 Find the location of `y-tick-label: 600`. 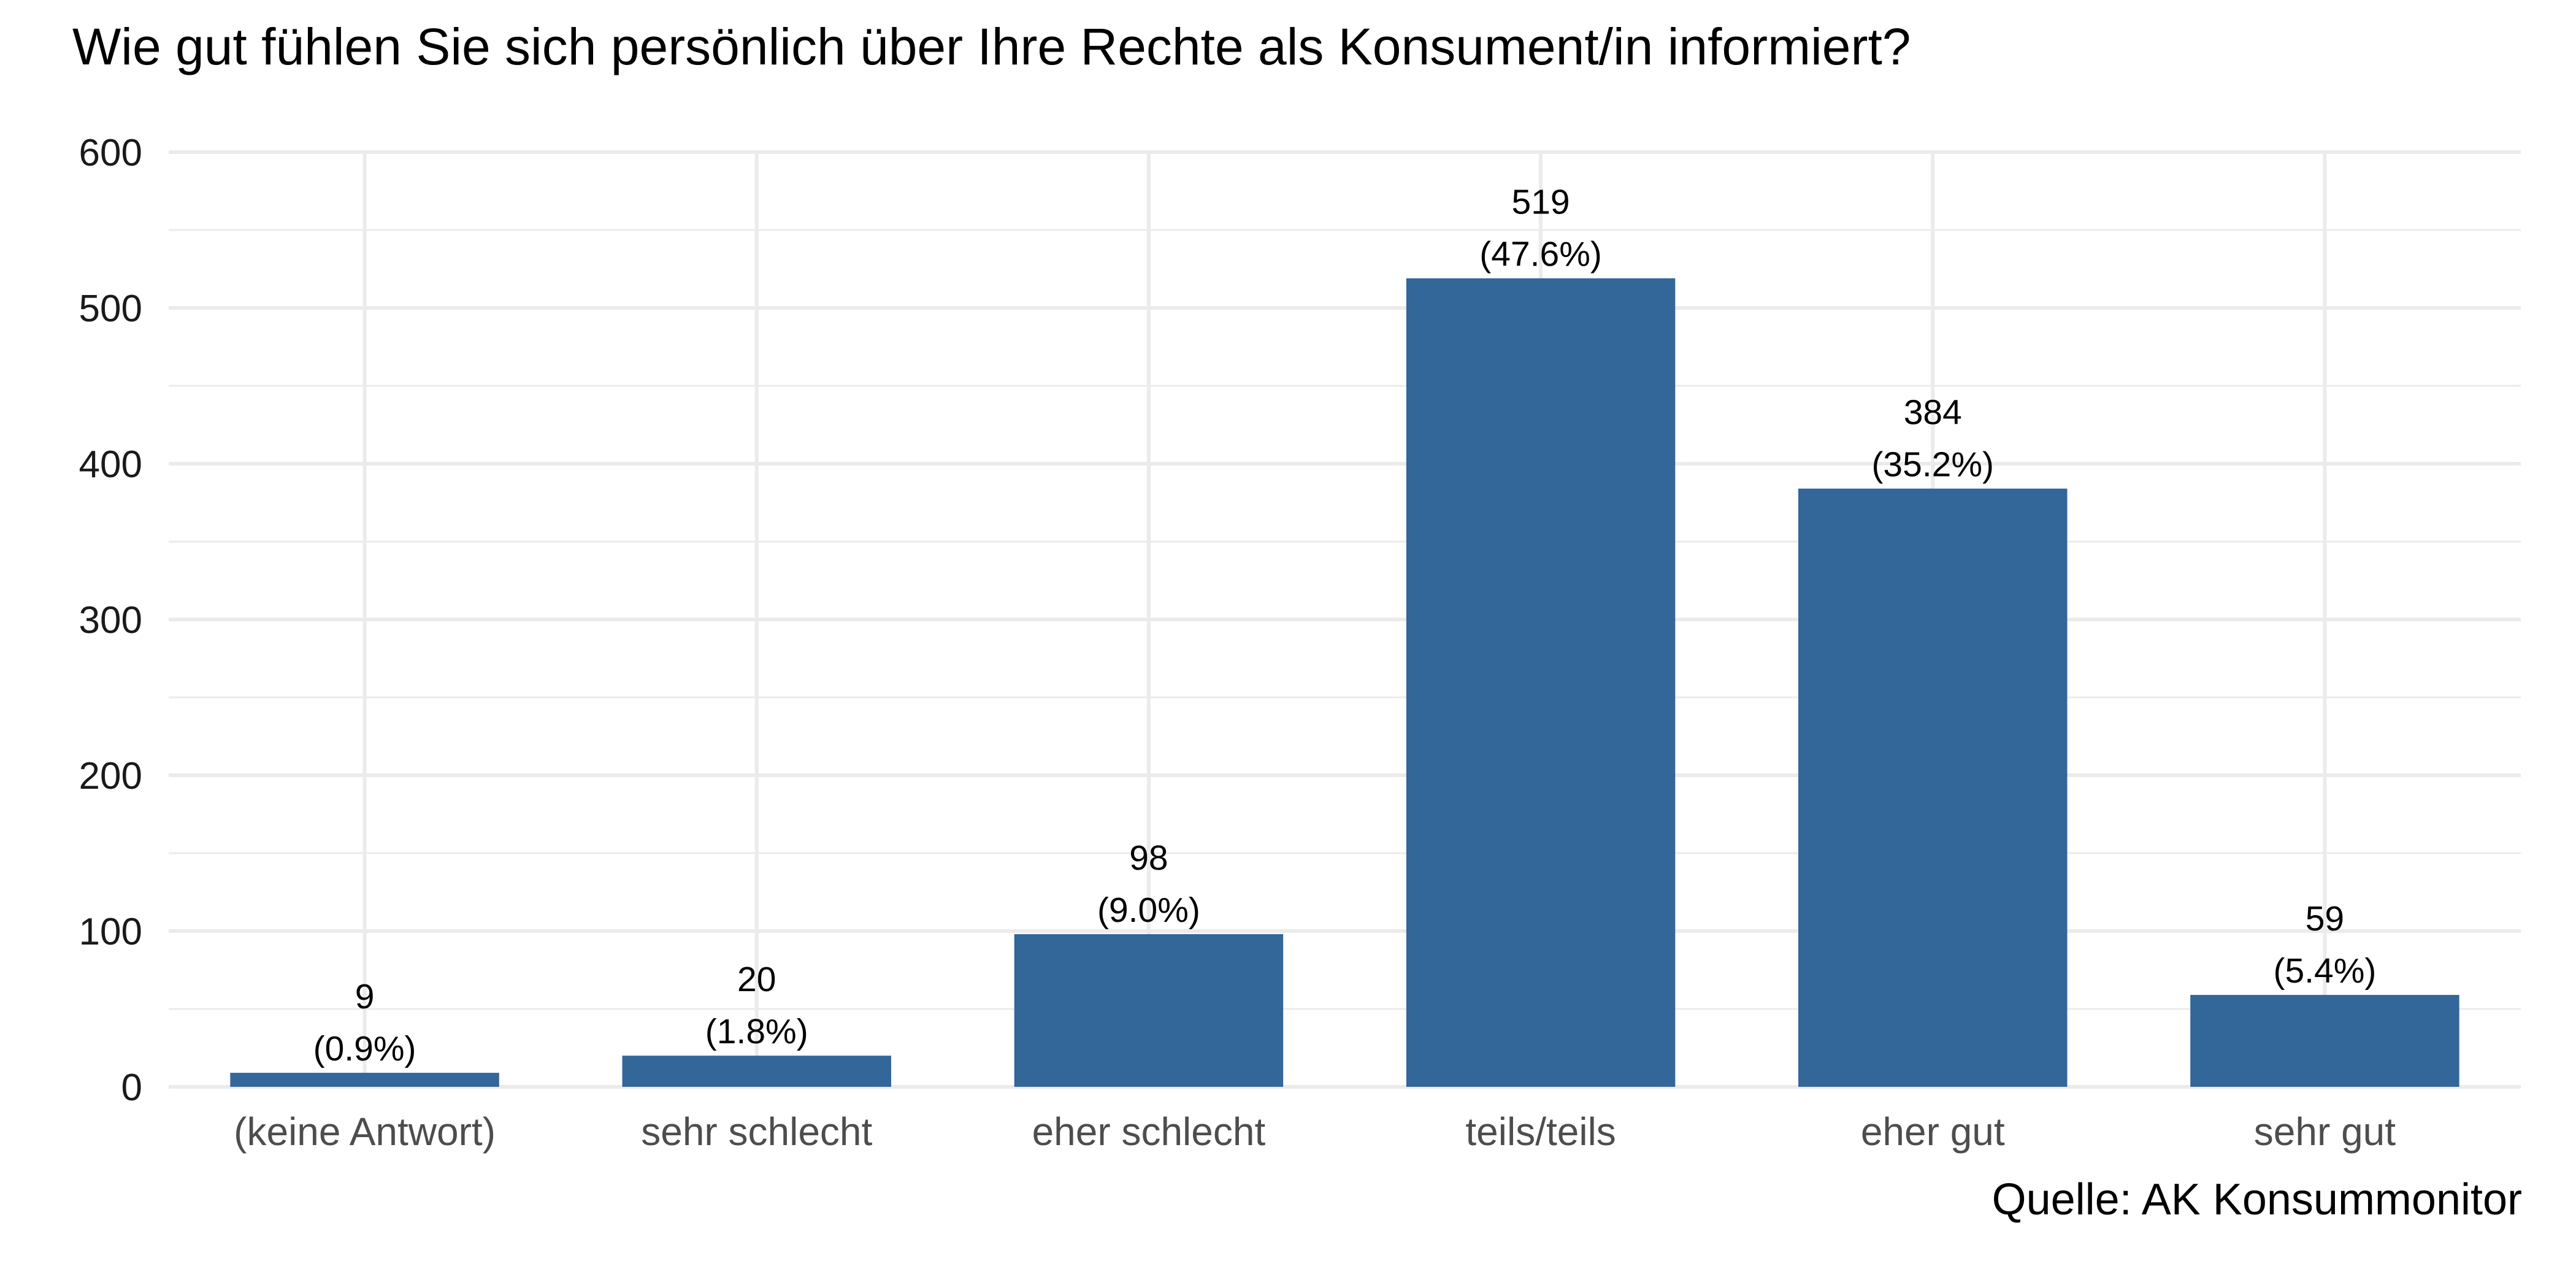

y-tick-label: 600 is located at coordinates (110, 153).